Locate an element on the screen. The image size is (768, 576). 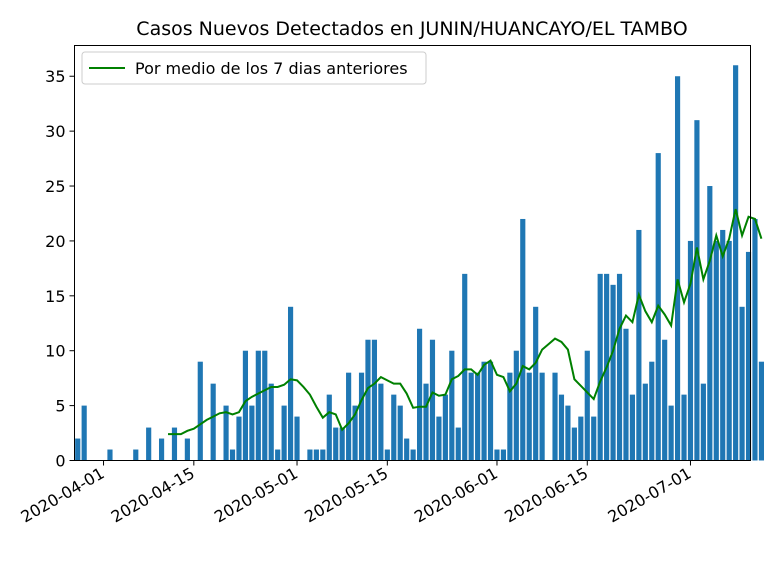
legend-label: Por medio de los 7 dias anteriores is located at coordinates (271, 68).